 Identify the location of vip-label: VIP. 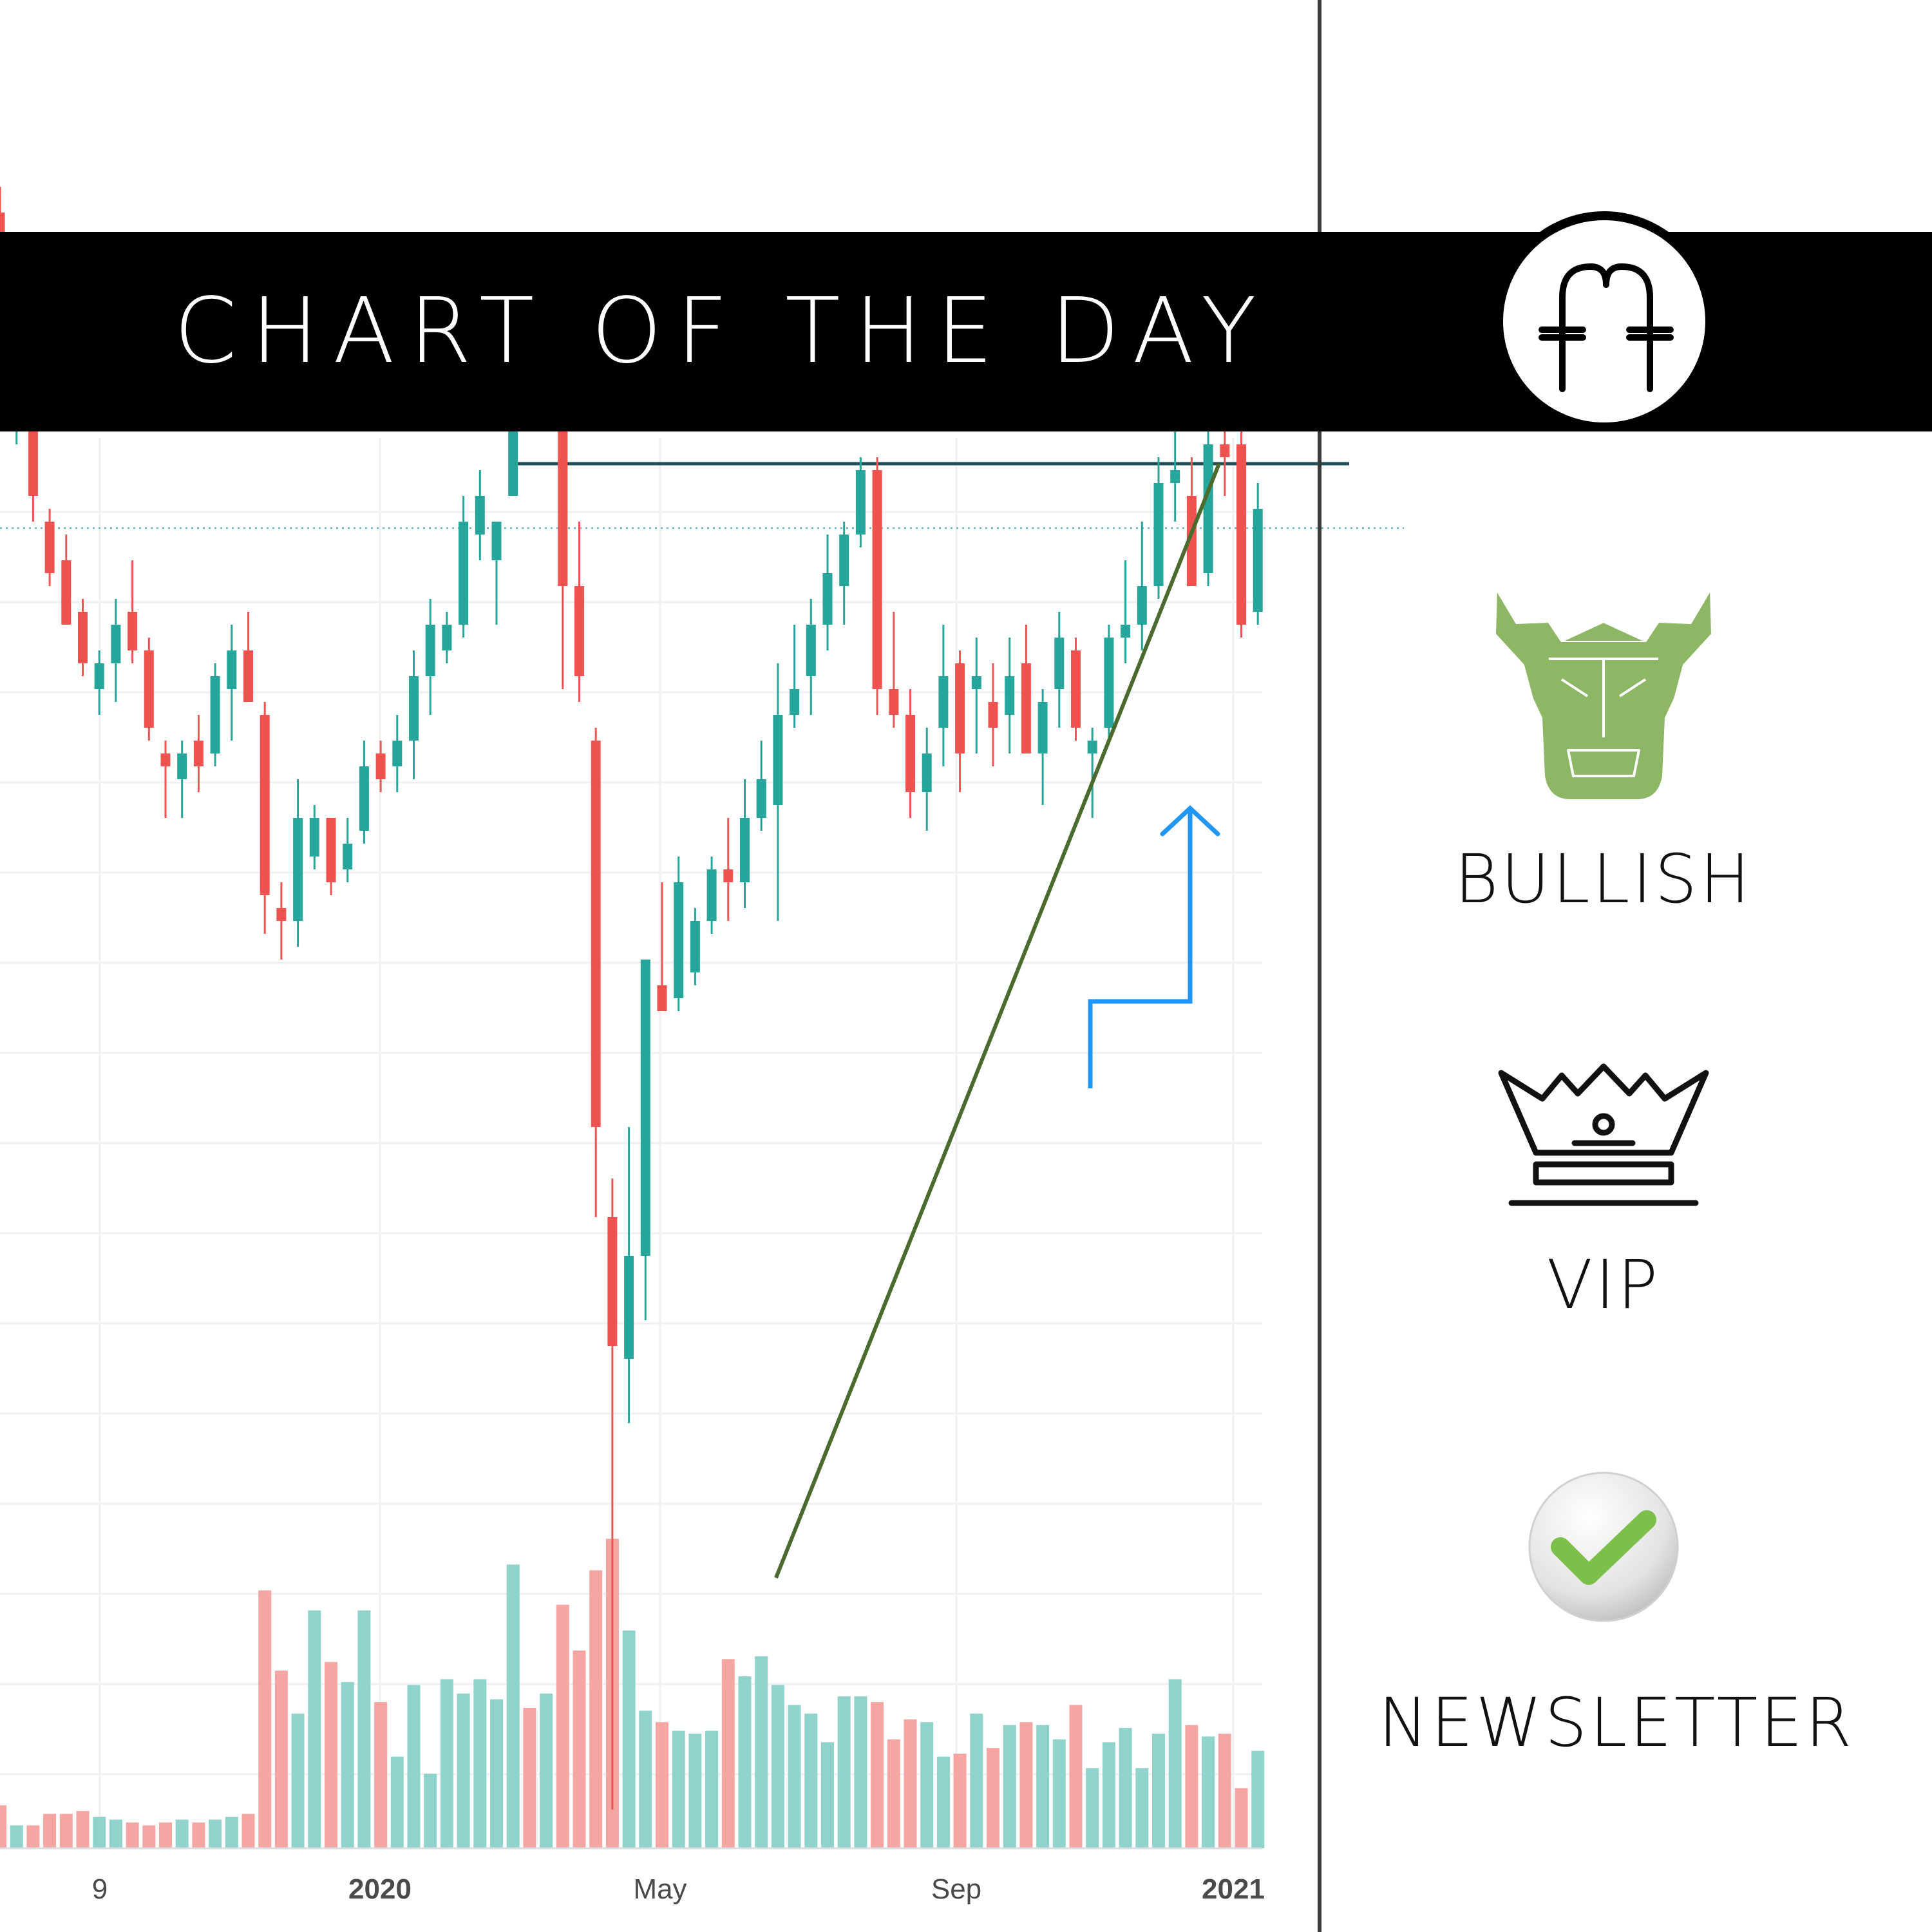
(1603, 1285).